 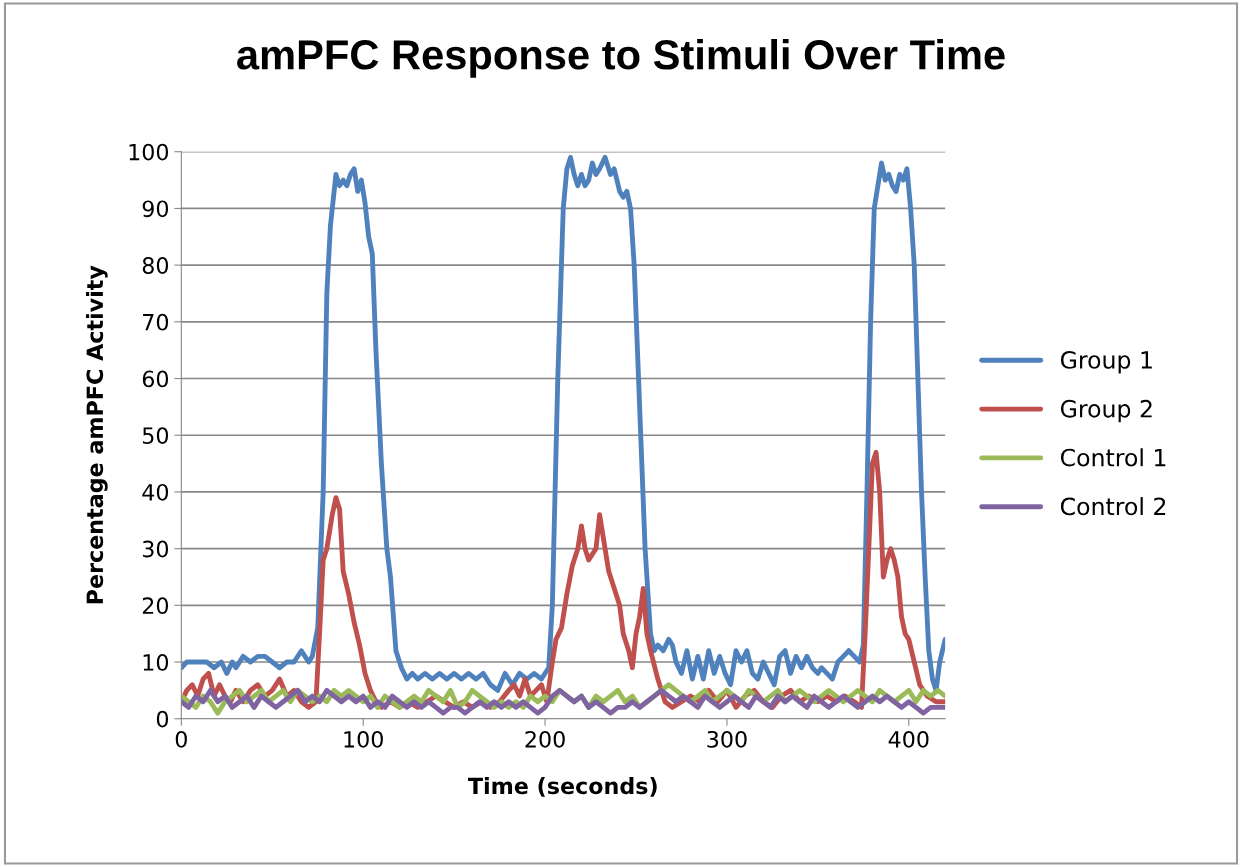 What do you see at coordinates (155, 606) in the screenshot?
I see `y-tick-label: 20` at bounding box center [155, 606].